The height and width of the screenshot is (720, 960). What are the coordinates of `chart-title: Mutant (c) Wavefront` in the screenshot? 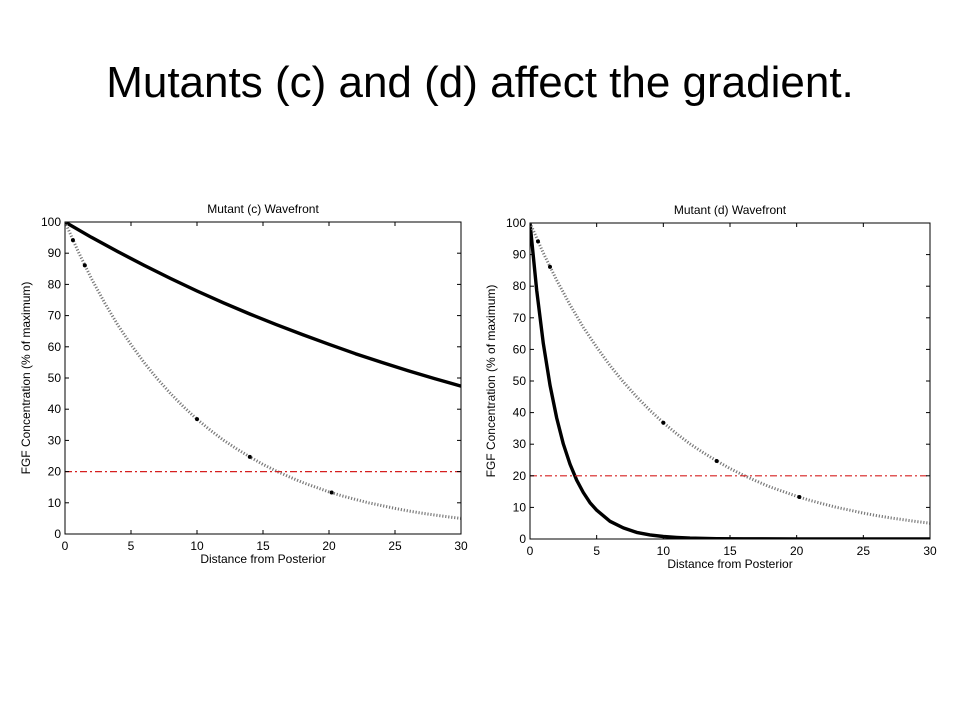 It's located at (263, 209).